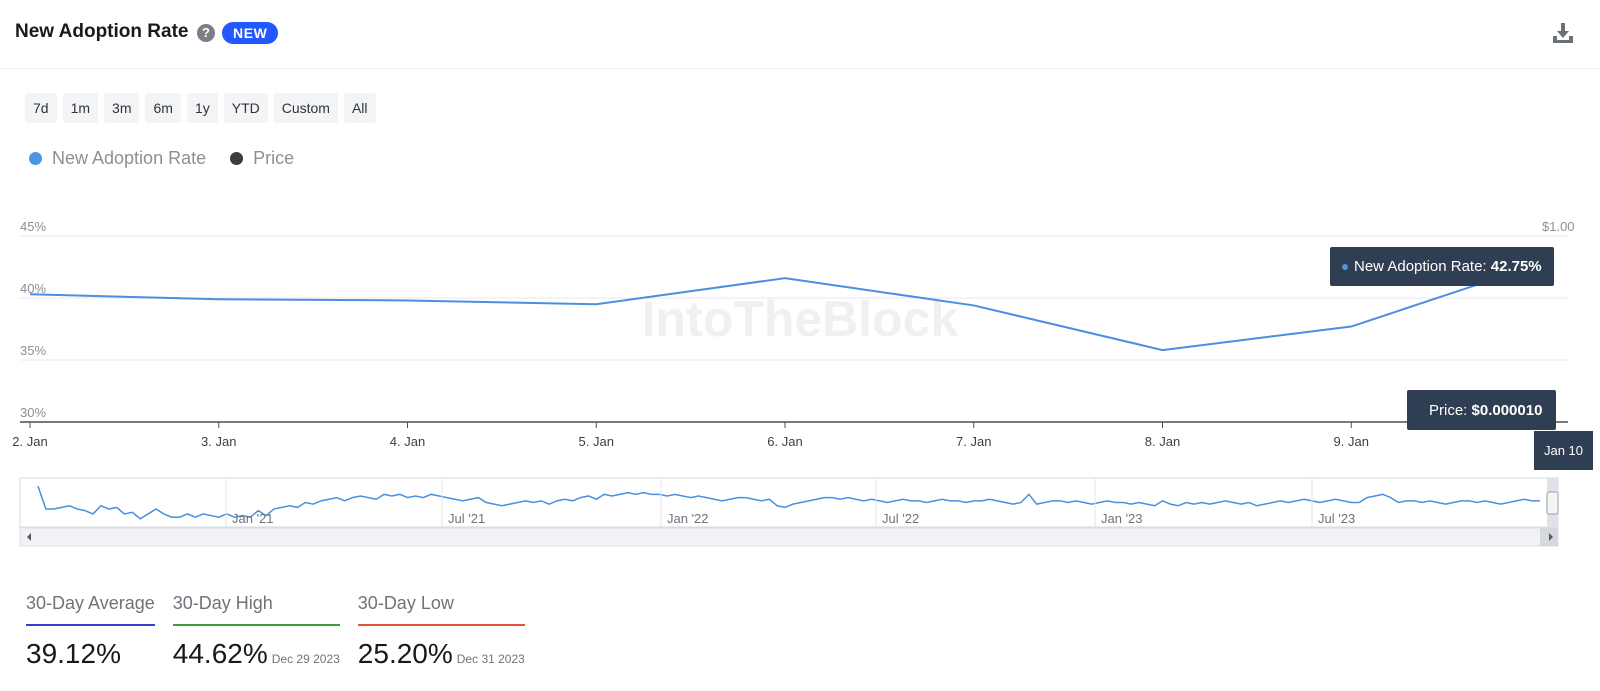  What do you see at coordinates (1552, 503) in the screenshot?
I see `navigator-handle` at bounding box center [1552, 503].